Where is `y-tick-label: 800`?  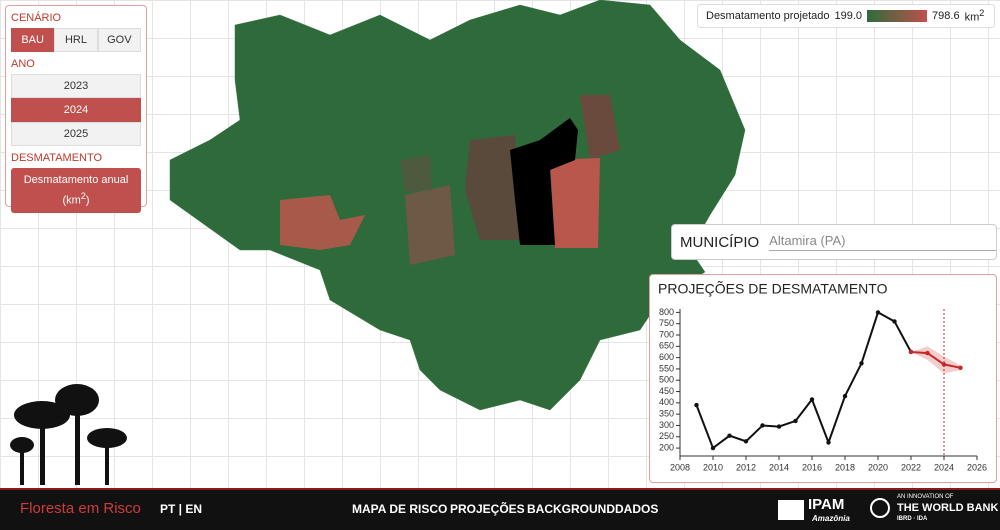
y-tick-label: 800 is located at coordinates (666, 312).